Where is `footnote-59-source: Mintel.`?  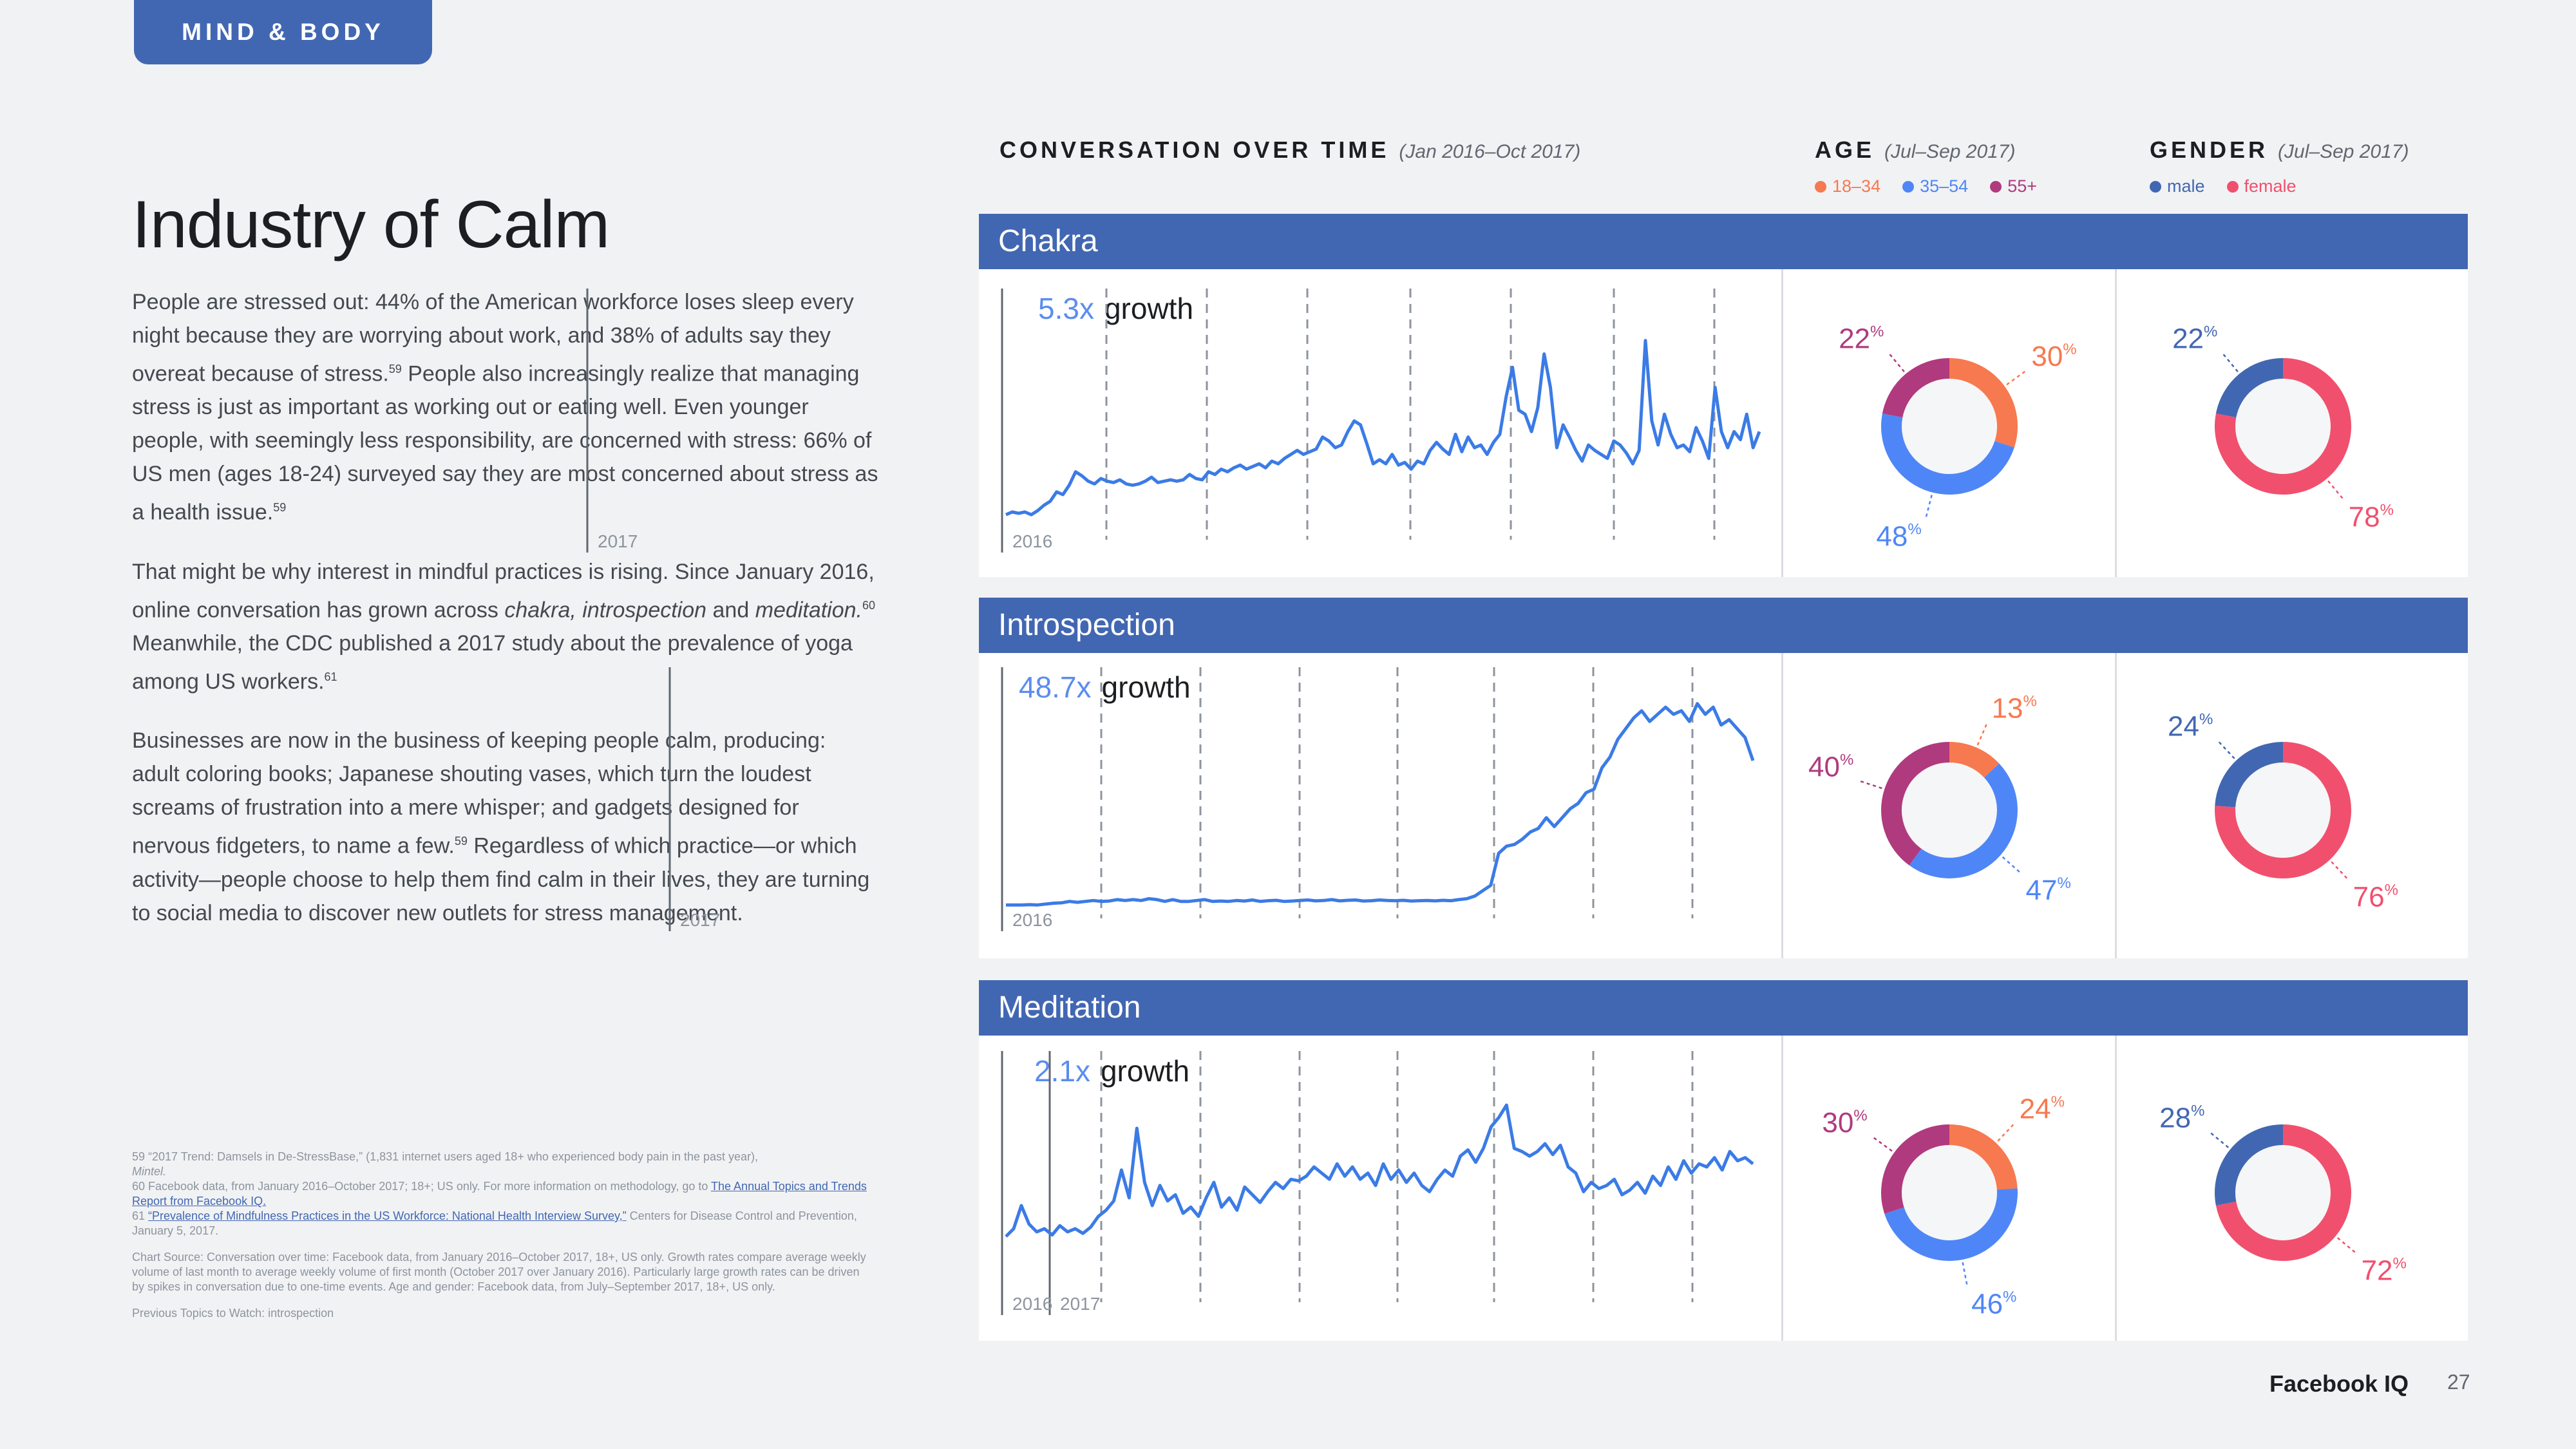 footnote-59-source: Mintel. is located at coordinates (149, 1171).